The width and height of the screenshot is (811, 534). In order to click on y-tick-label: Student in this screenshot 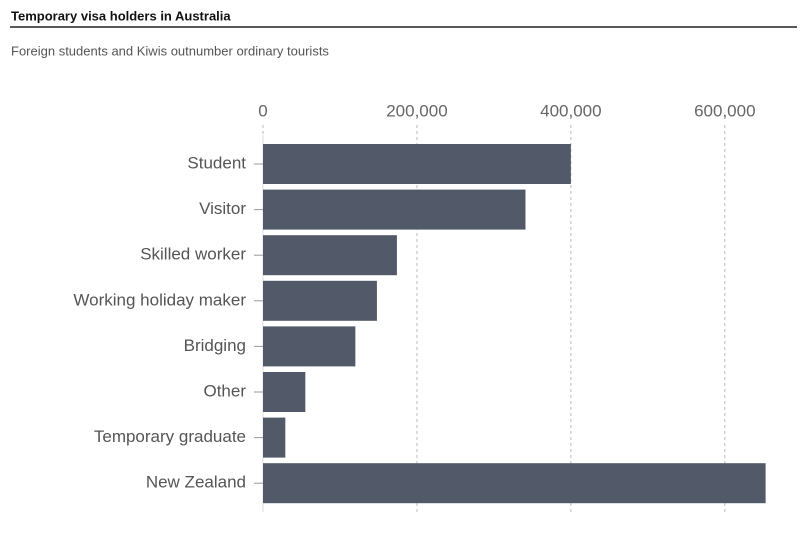, I will do `click(216, 162)`.